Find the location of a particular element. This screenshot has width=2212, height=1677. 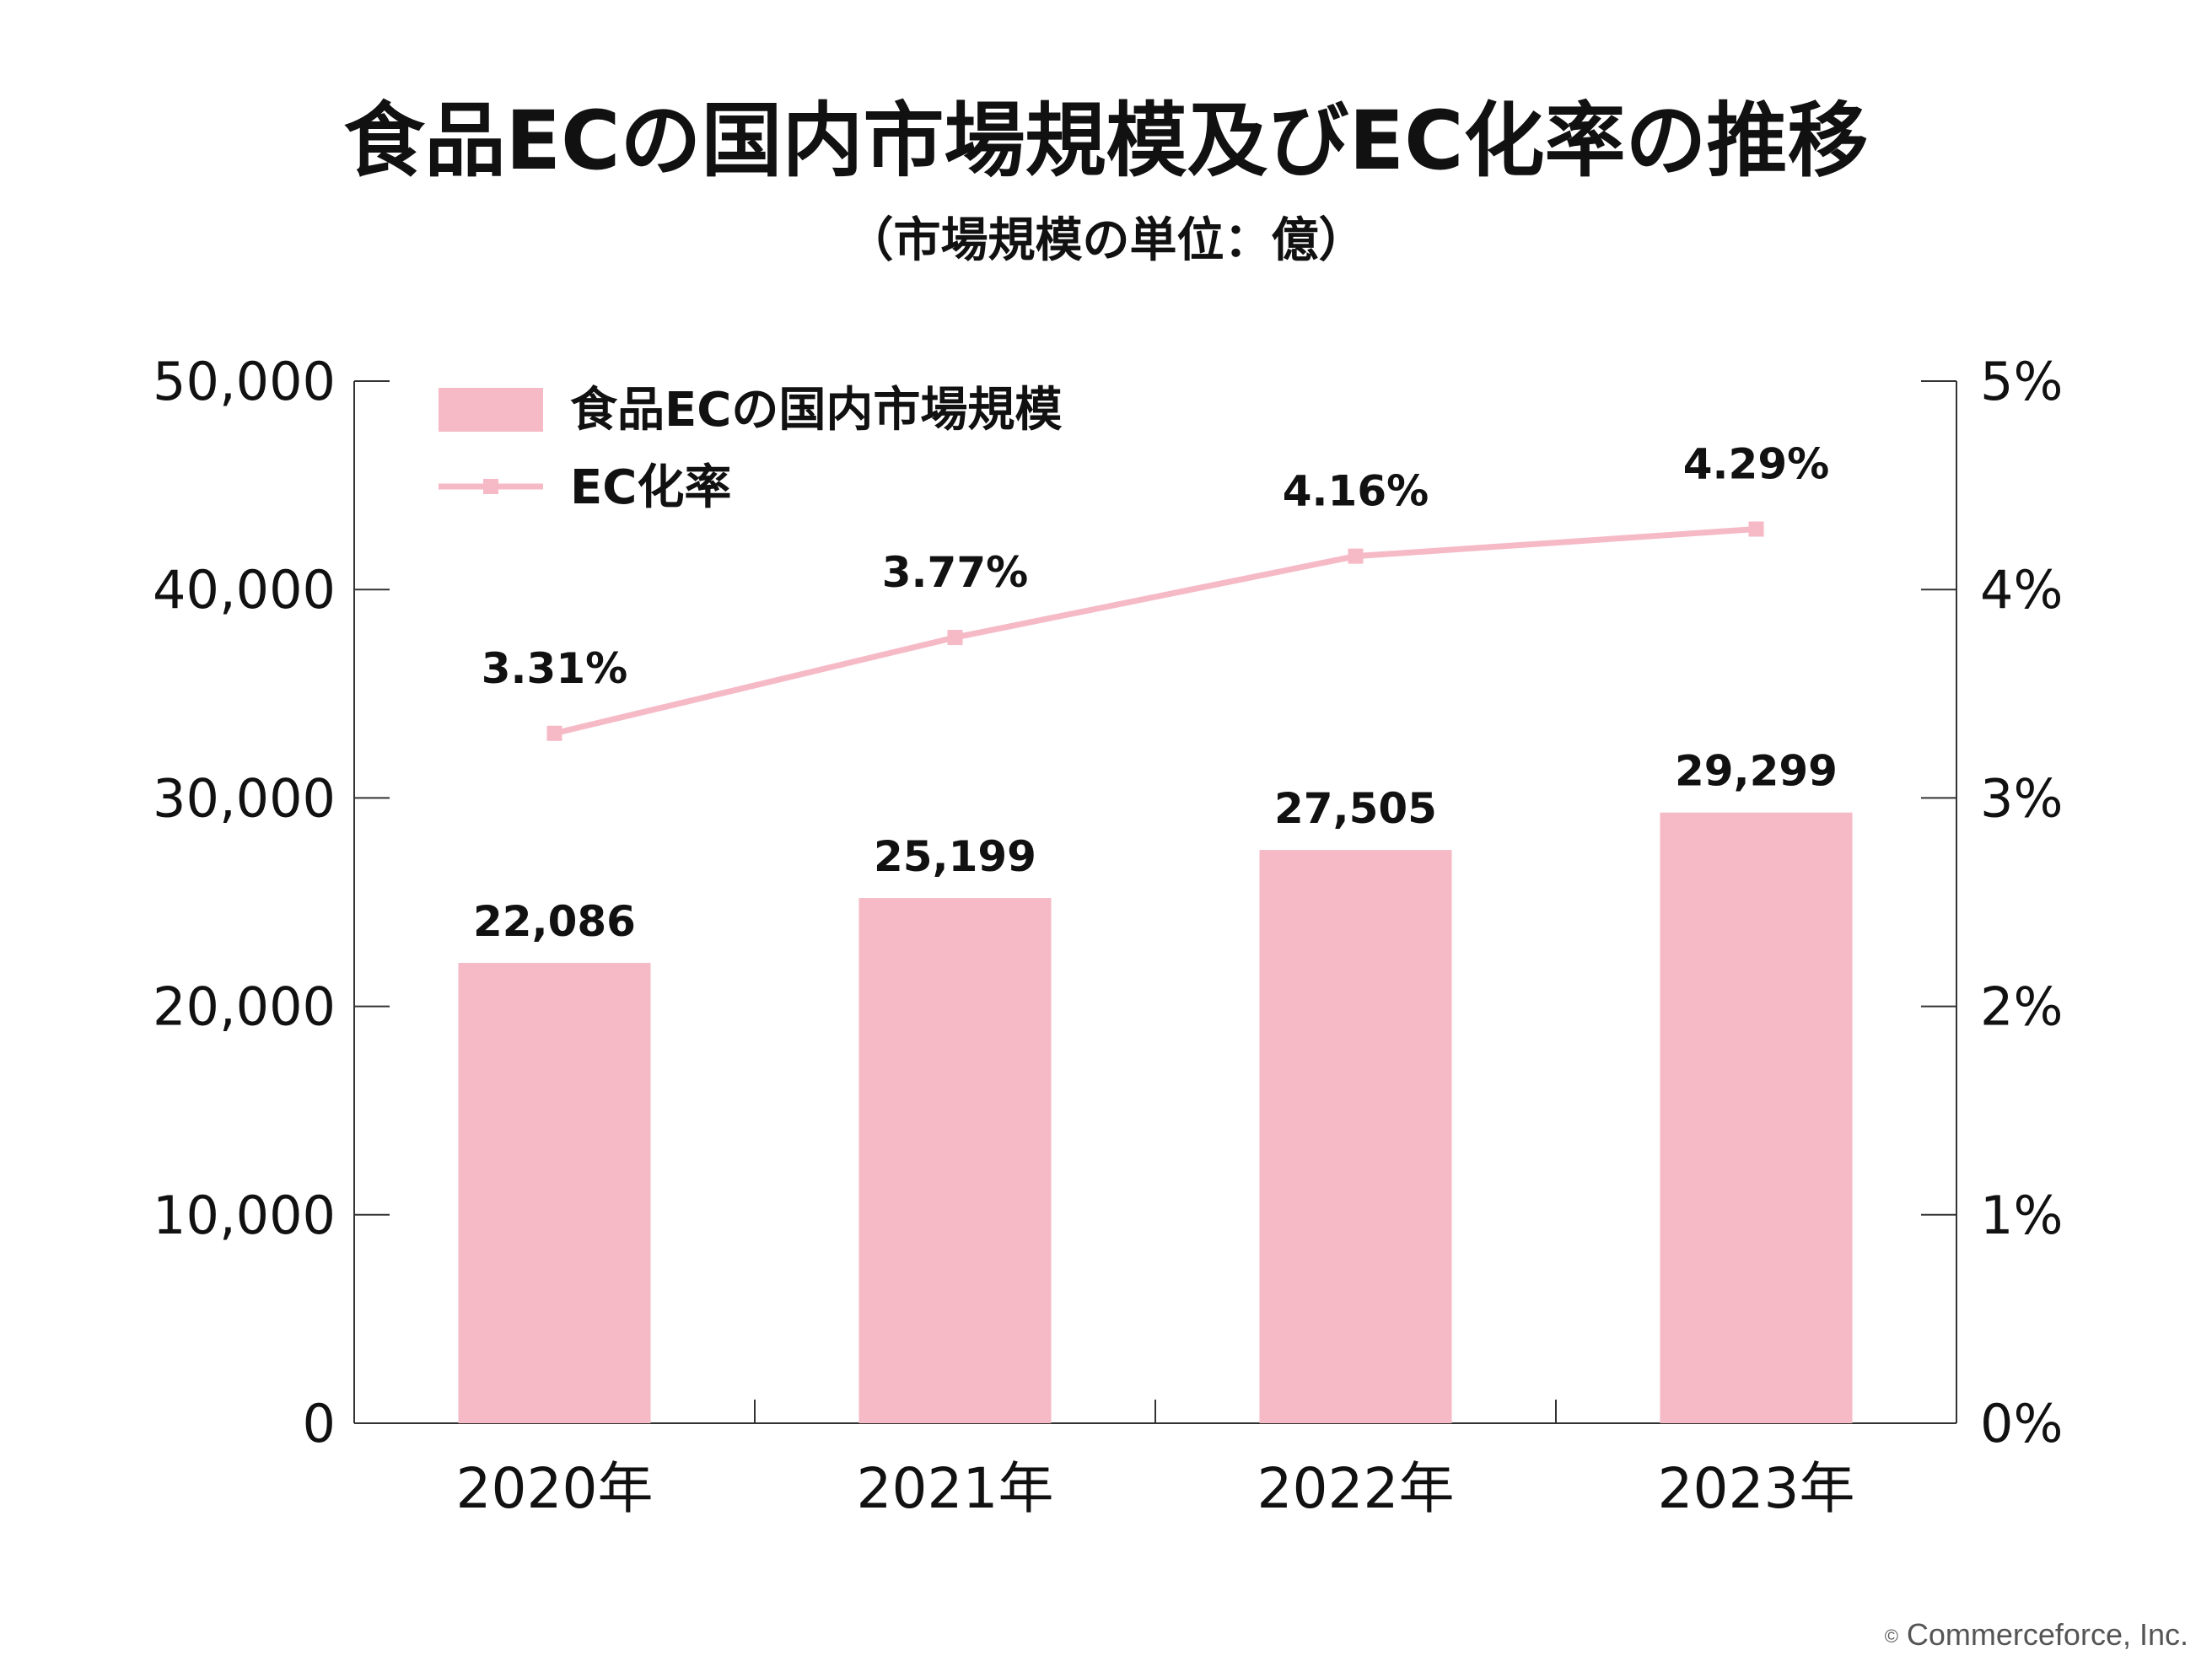

right-tick-label: 1% is located at coordinates (2021, 1216).